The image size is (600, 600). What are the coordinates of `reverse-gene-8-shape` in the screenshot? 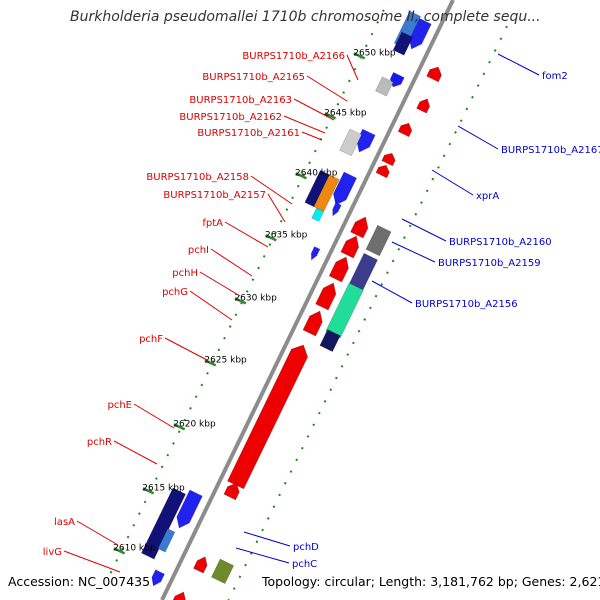 It's located at (345, 188).